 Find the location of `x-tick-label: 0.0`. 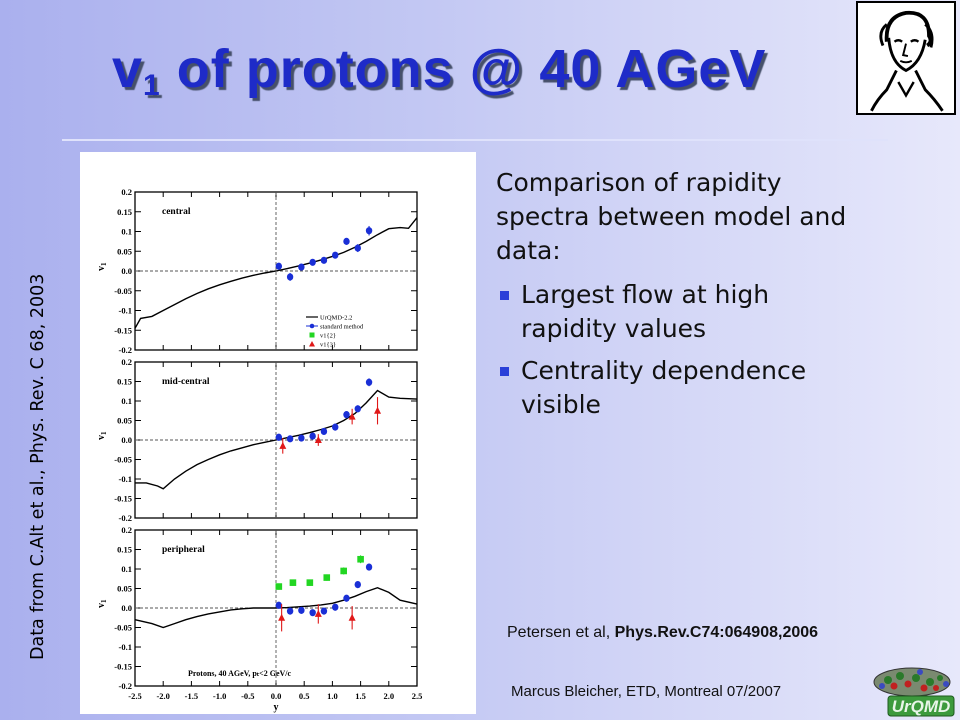

x-tick-label: 0.0 is located at coordinates (276, 696).